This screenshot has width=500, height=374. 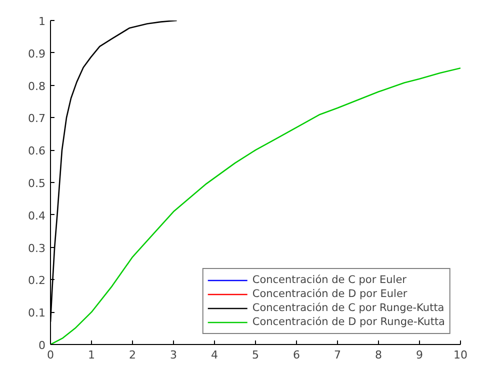 What do you see at coordinates (37, 119) in the screenshot?
I see `y-tick-label: 0.7` at bounding box center [37, 119].